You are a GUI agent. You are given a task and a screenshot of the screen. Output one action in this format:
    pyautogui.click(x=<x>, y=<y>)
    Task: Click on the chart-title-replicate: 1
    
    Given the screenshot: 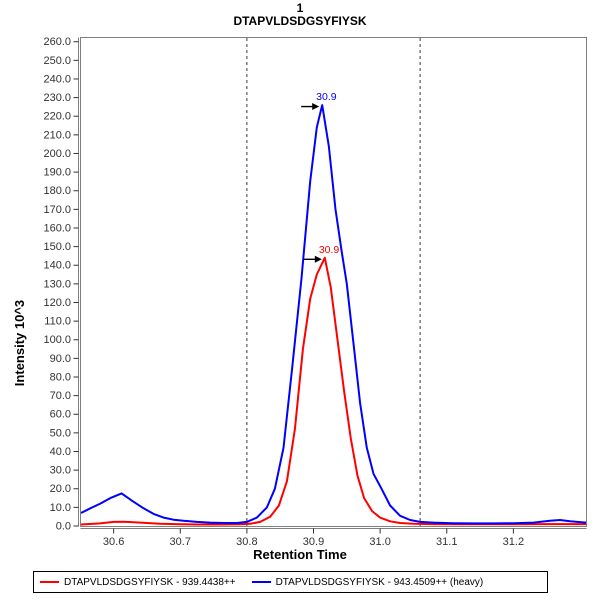 What is the action you would take?
    pyautogui.click(x=300, y=8)
    